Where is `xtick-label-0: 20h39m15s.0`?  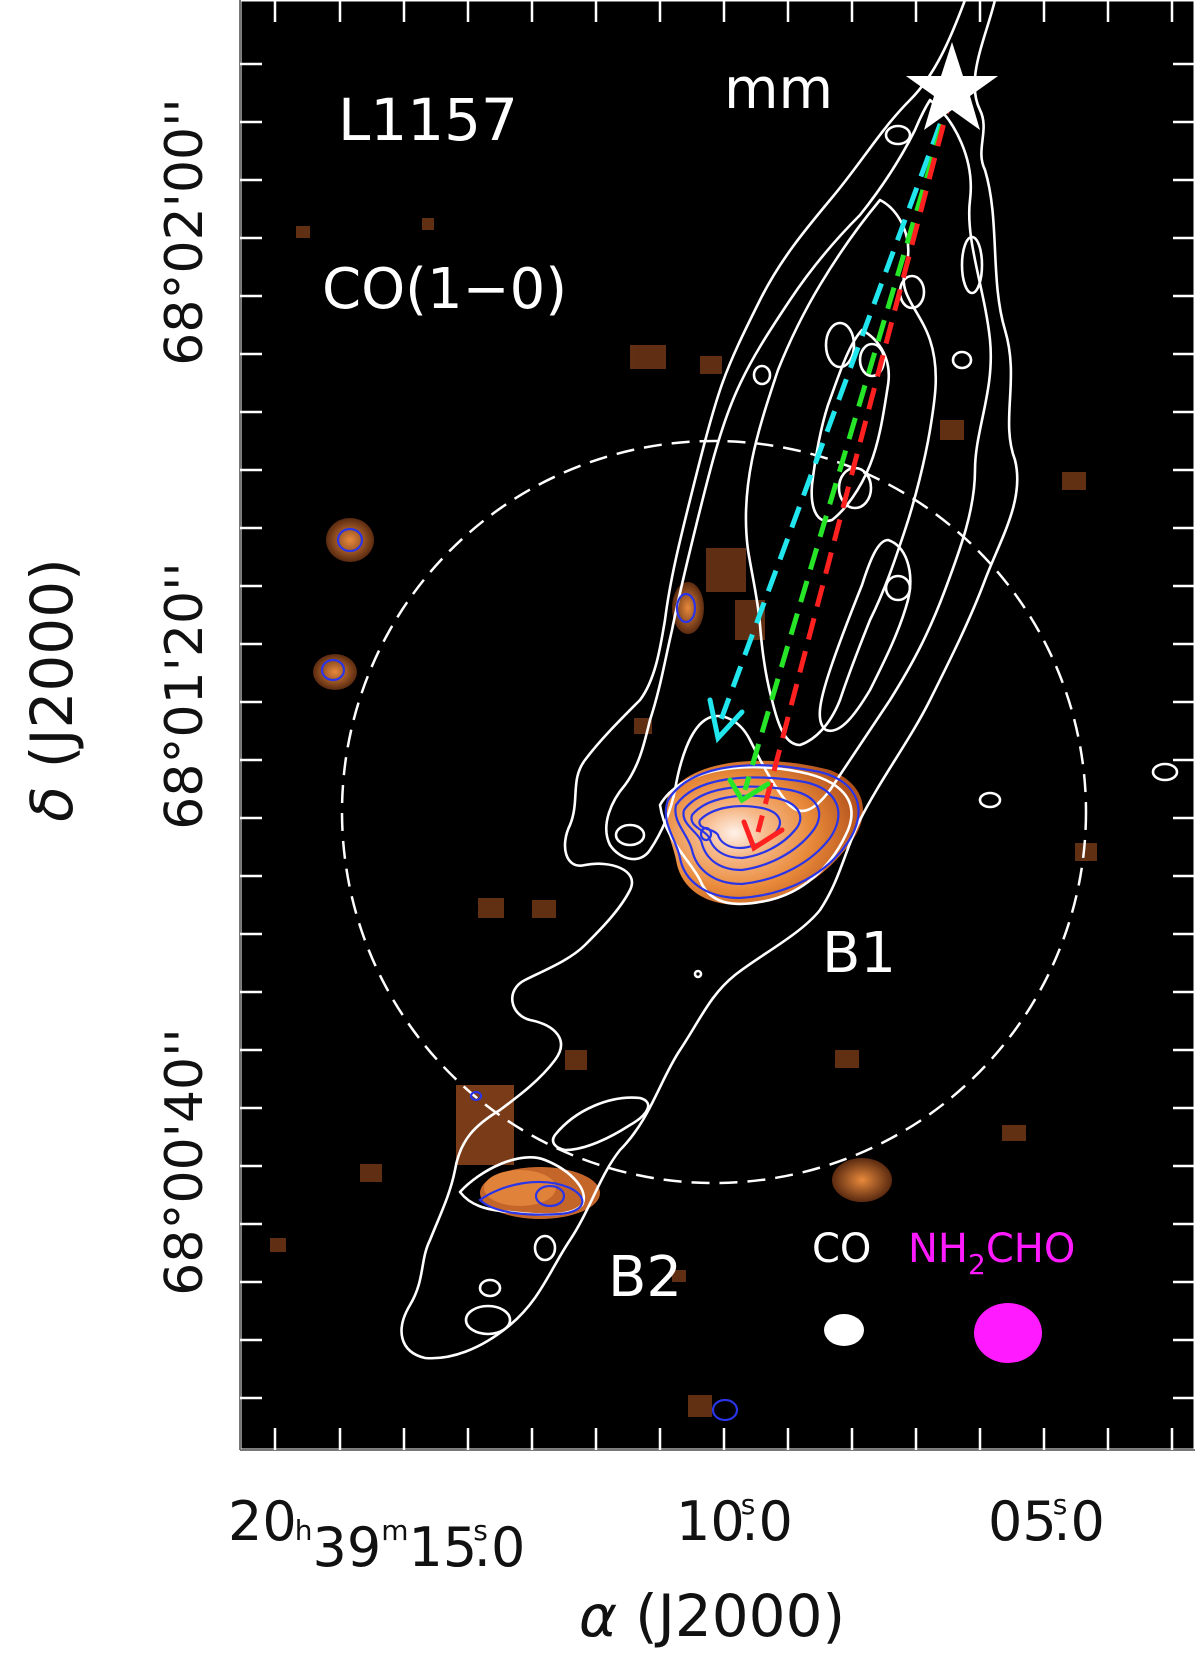 xtick-label-0: 20h39m15s.0 is located at coordinates (376, 1534).